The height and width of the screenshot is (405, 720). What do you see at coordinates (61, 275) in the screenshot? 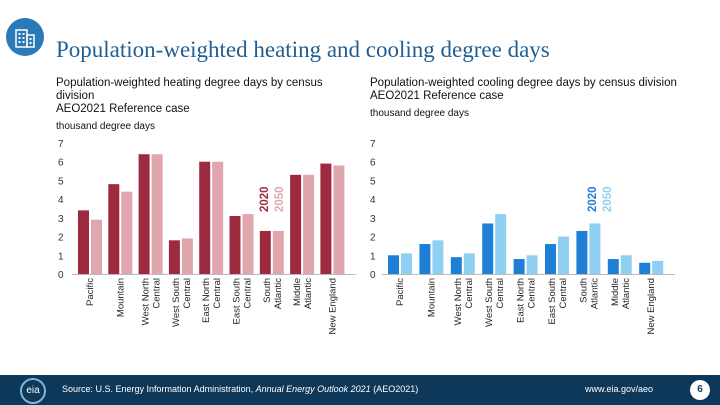
I see `heating-y-tick-label: 0` at bounding box center [61, 275].